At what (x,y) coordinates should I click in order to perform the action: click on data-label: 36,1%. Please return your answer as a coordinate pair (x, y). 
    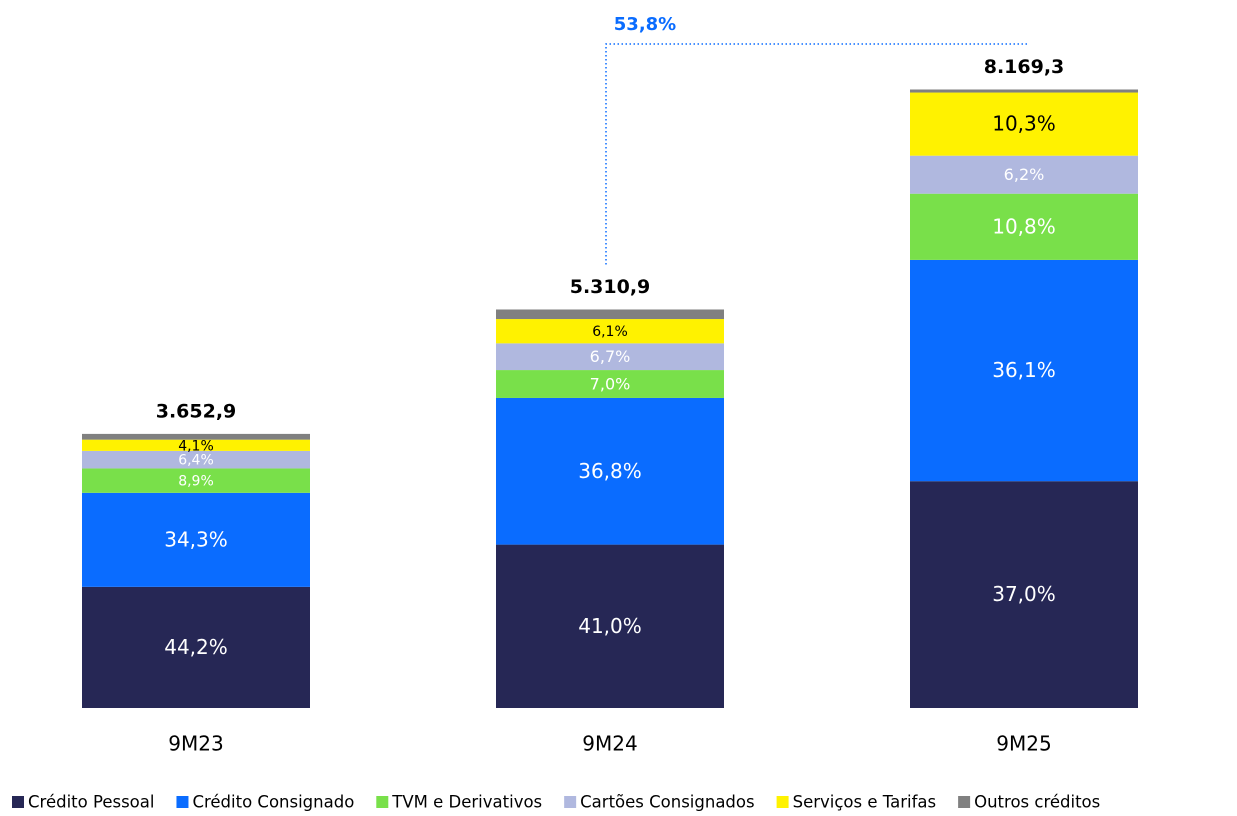
    Looking at the image, I should click on (1024, 370).